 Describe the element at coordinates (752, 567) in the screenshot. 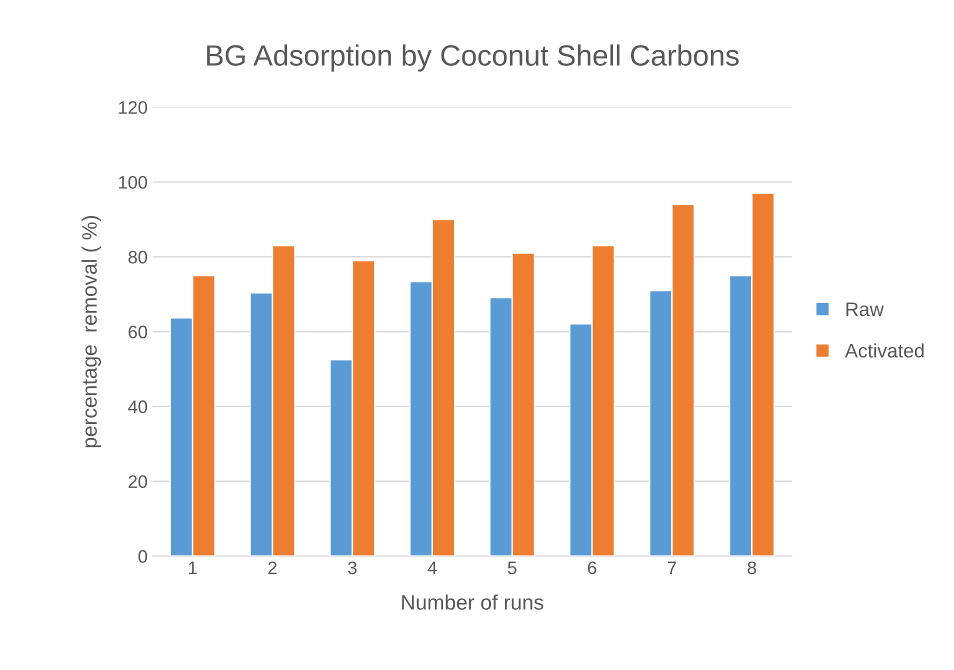

I see `x-tick-label: 8` at that location.